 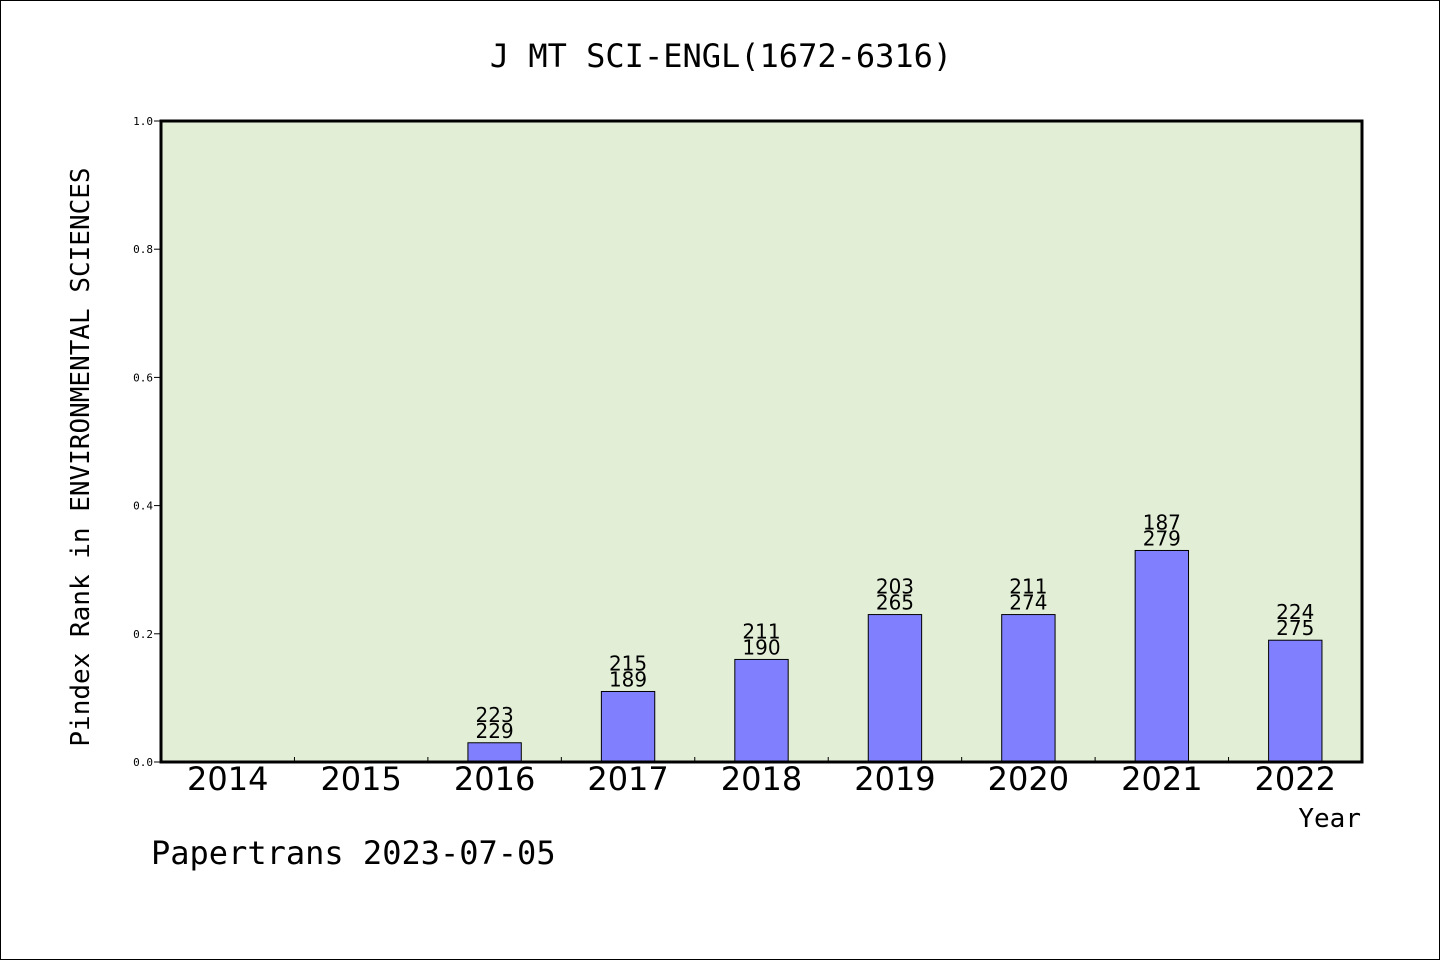 I want to click on x-tick-label: 2017, so click(x=627, y=779).